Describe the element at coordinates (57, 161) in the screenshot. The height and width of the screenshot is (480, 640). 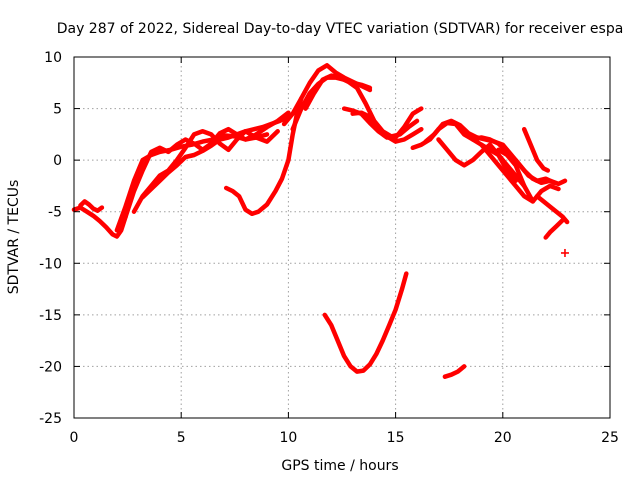
I see `y-tick-label: 0` at that location.